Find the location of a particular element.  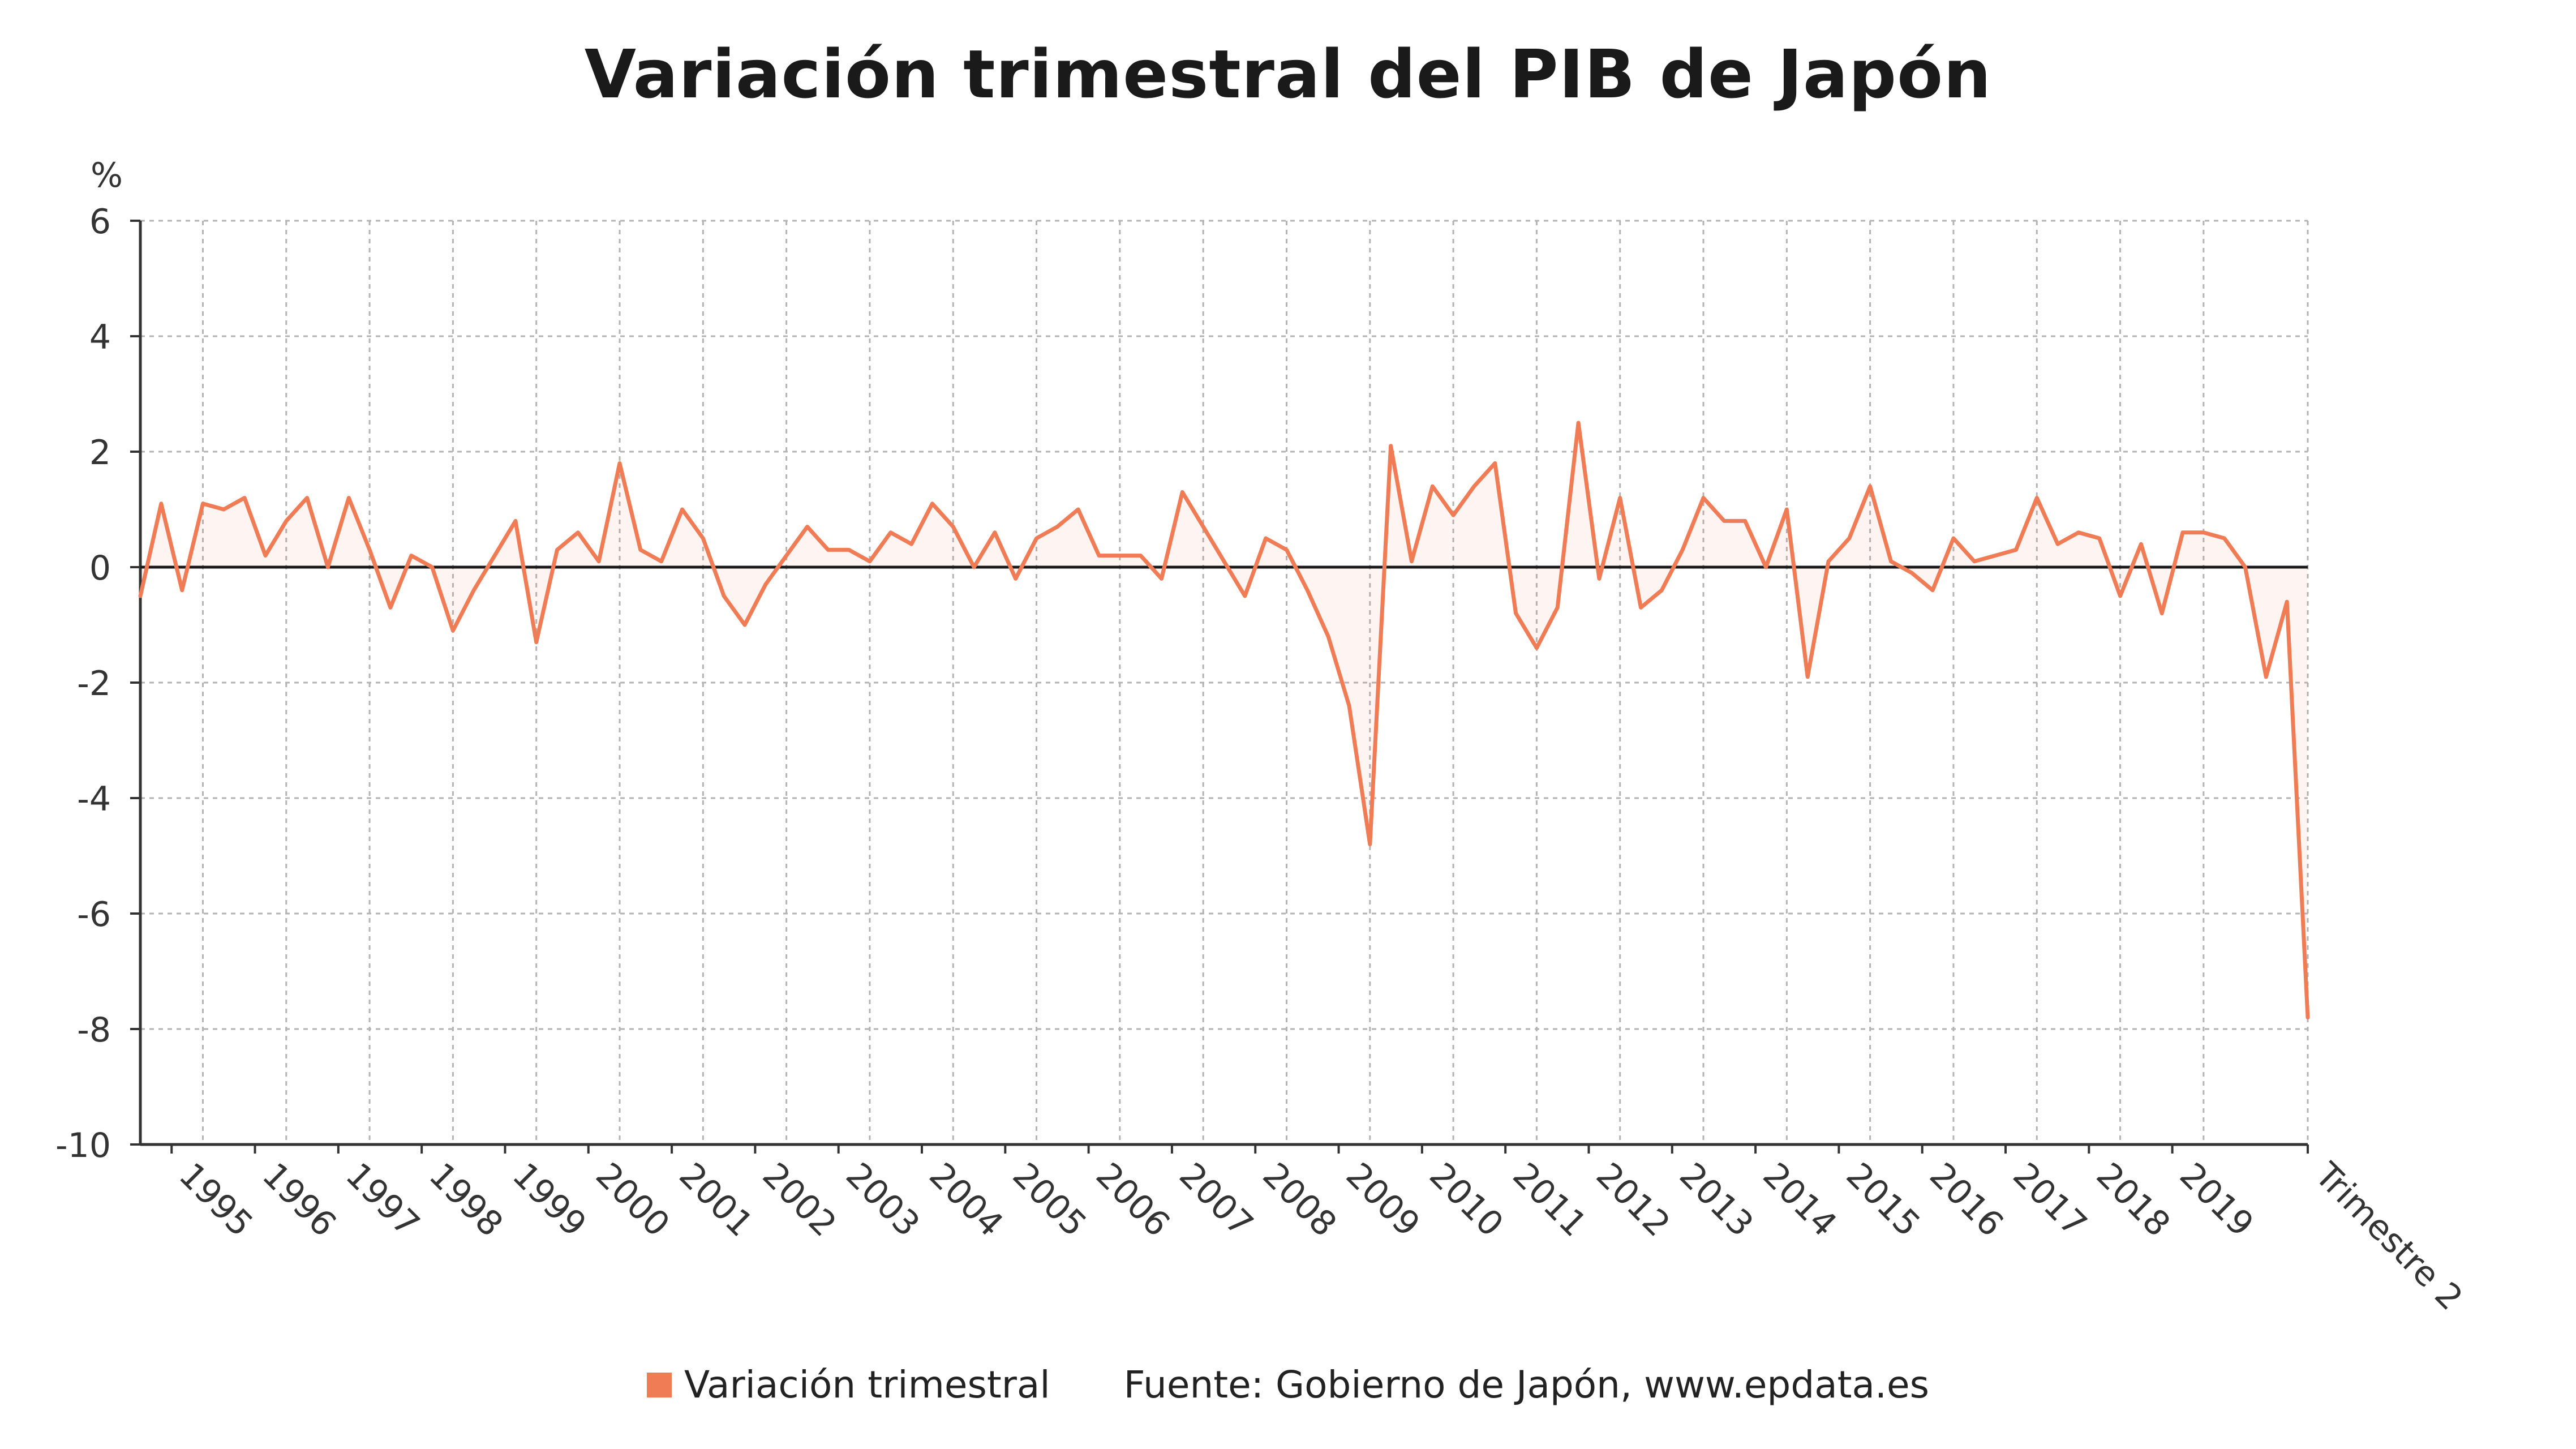

x-tick-label: 2000 is located at coordinates (632, 1199).